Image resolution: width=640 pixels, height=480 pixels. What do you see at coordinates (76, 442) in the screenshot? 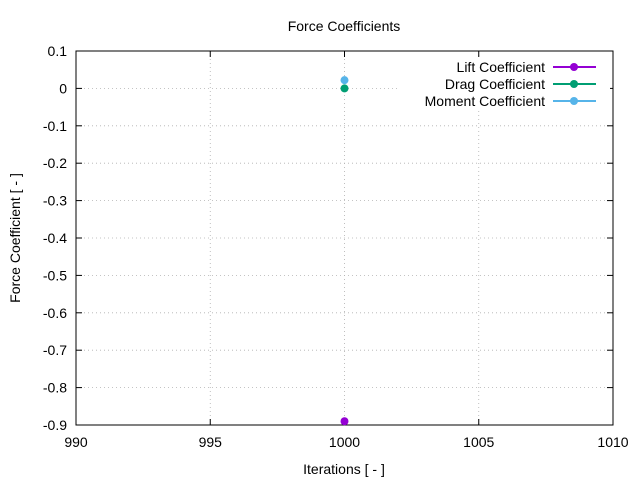
I see `x-tick-label: 990` at bounding box center [76, 442].